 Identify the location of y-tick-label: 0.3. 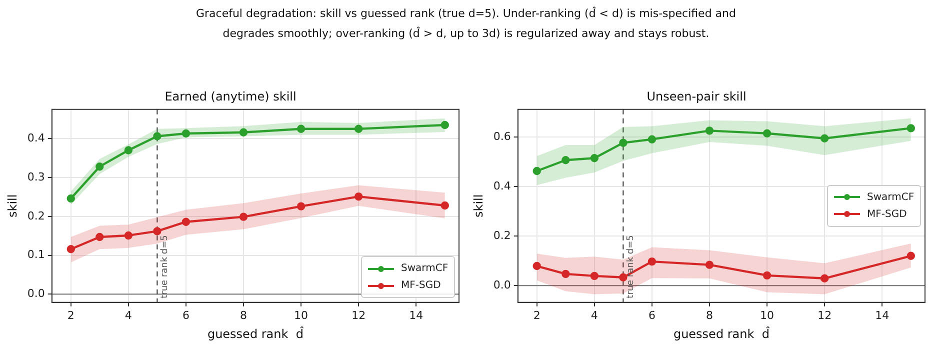
(36, 177).